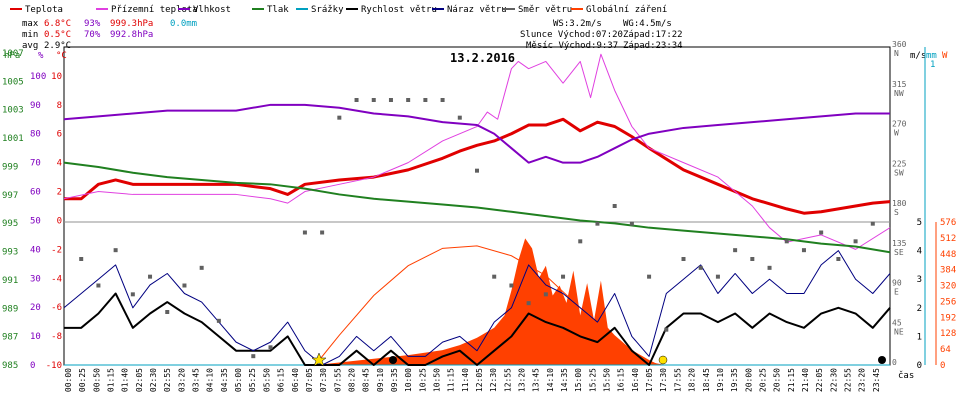 The width and height of the screenshot is (966, 404). What do you see at coordinates (35, 193) in the screenshot?
I see `hum-tick-label: 60` at bounding box center [35, 193].